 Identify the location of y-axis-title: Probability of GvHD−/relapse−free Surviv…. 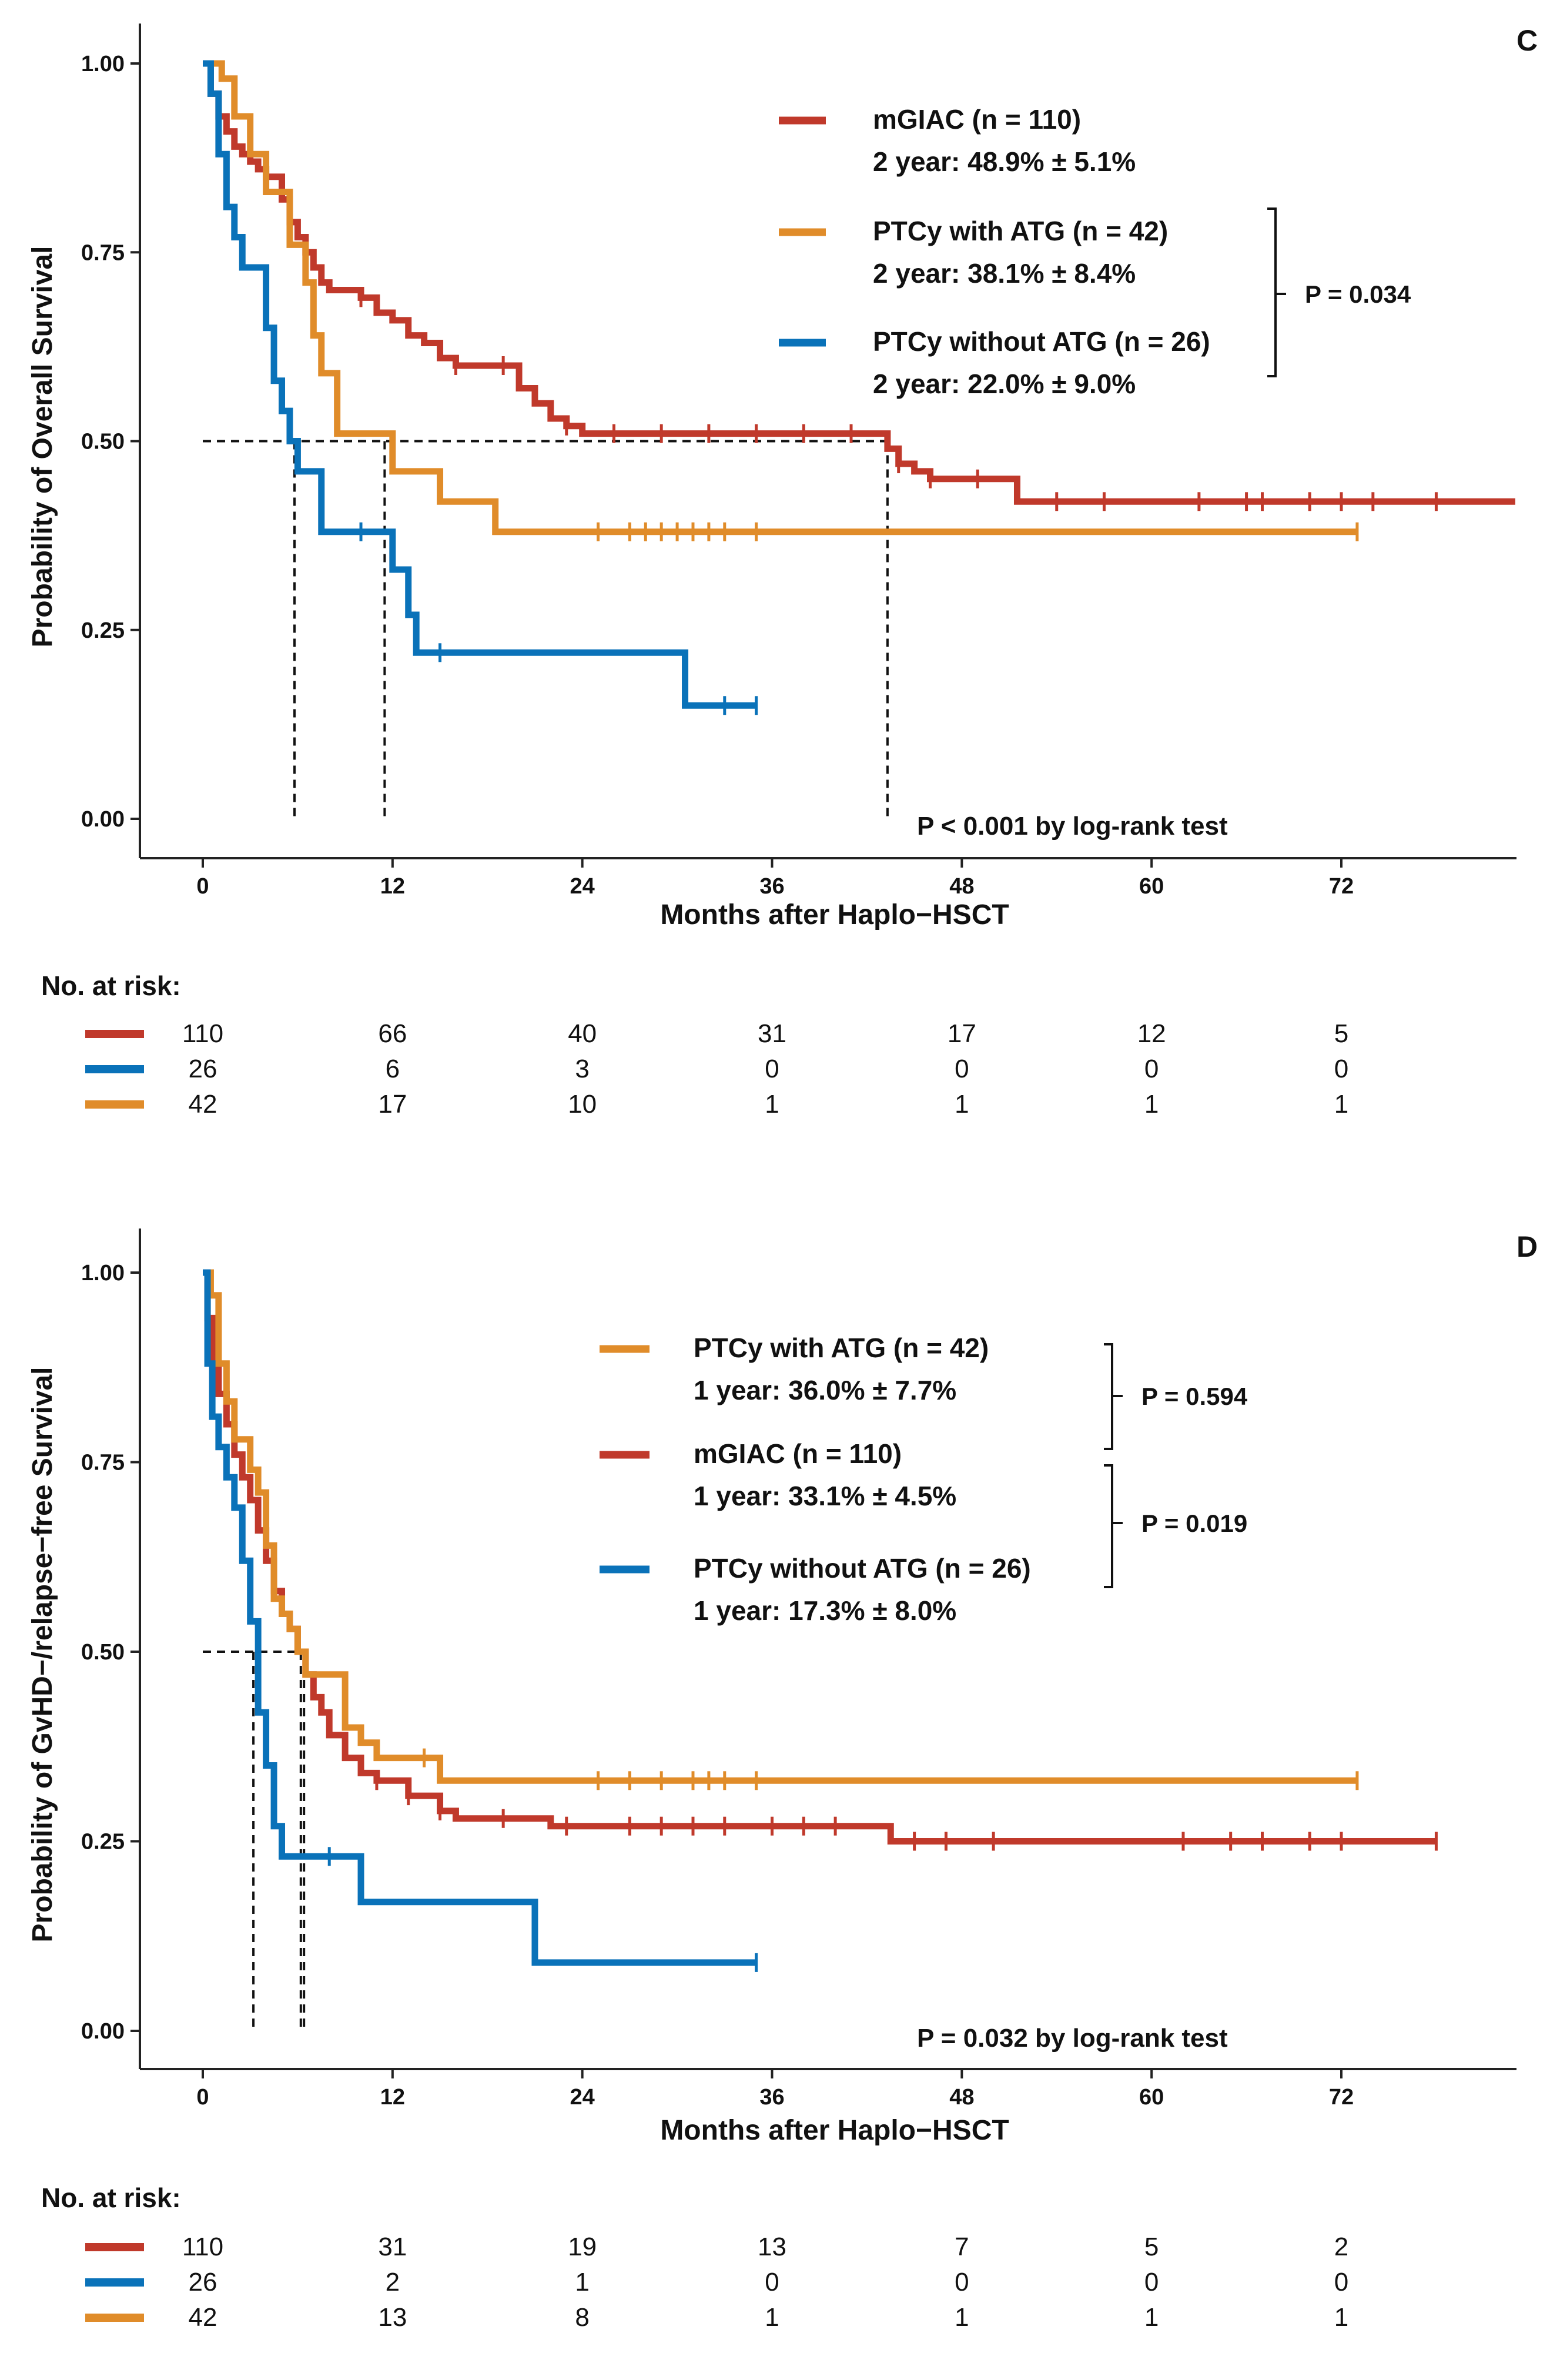
(42, 1654).